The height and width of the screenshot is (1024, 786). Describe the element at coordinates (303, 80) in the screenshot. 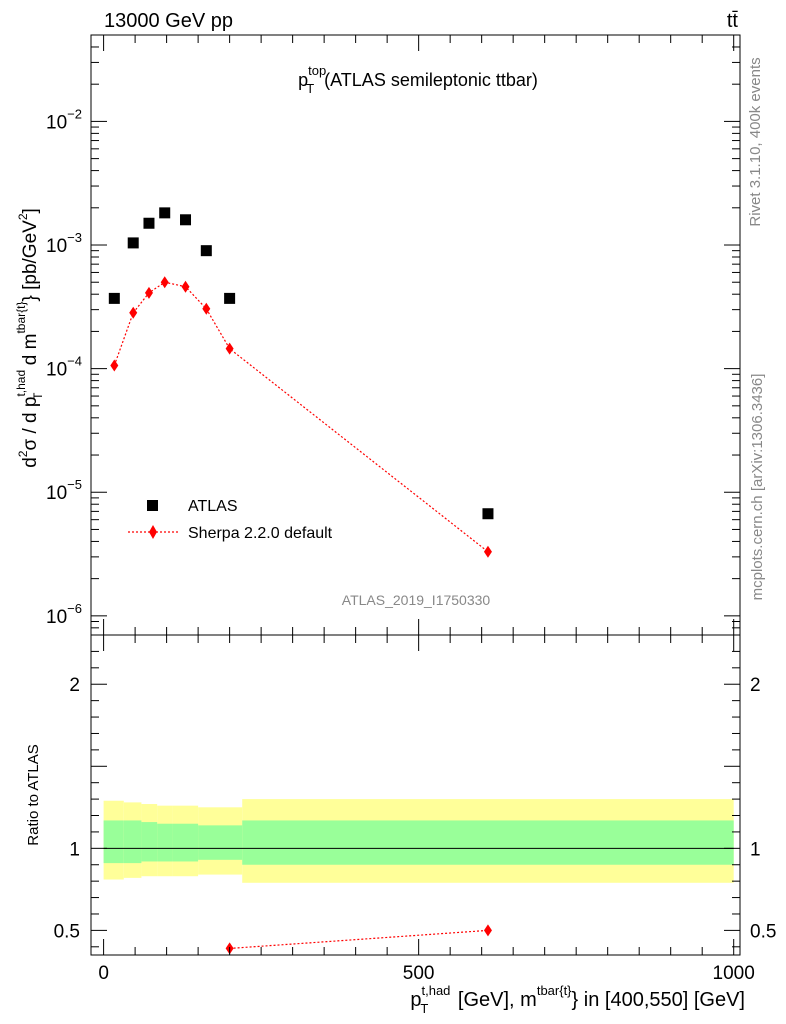

I see `title-main: p` at that location.